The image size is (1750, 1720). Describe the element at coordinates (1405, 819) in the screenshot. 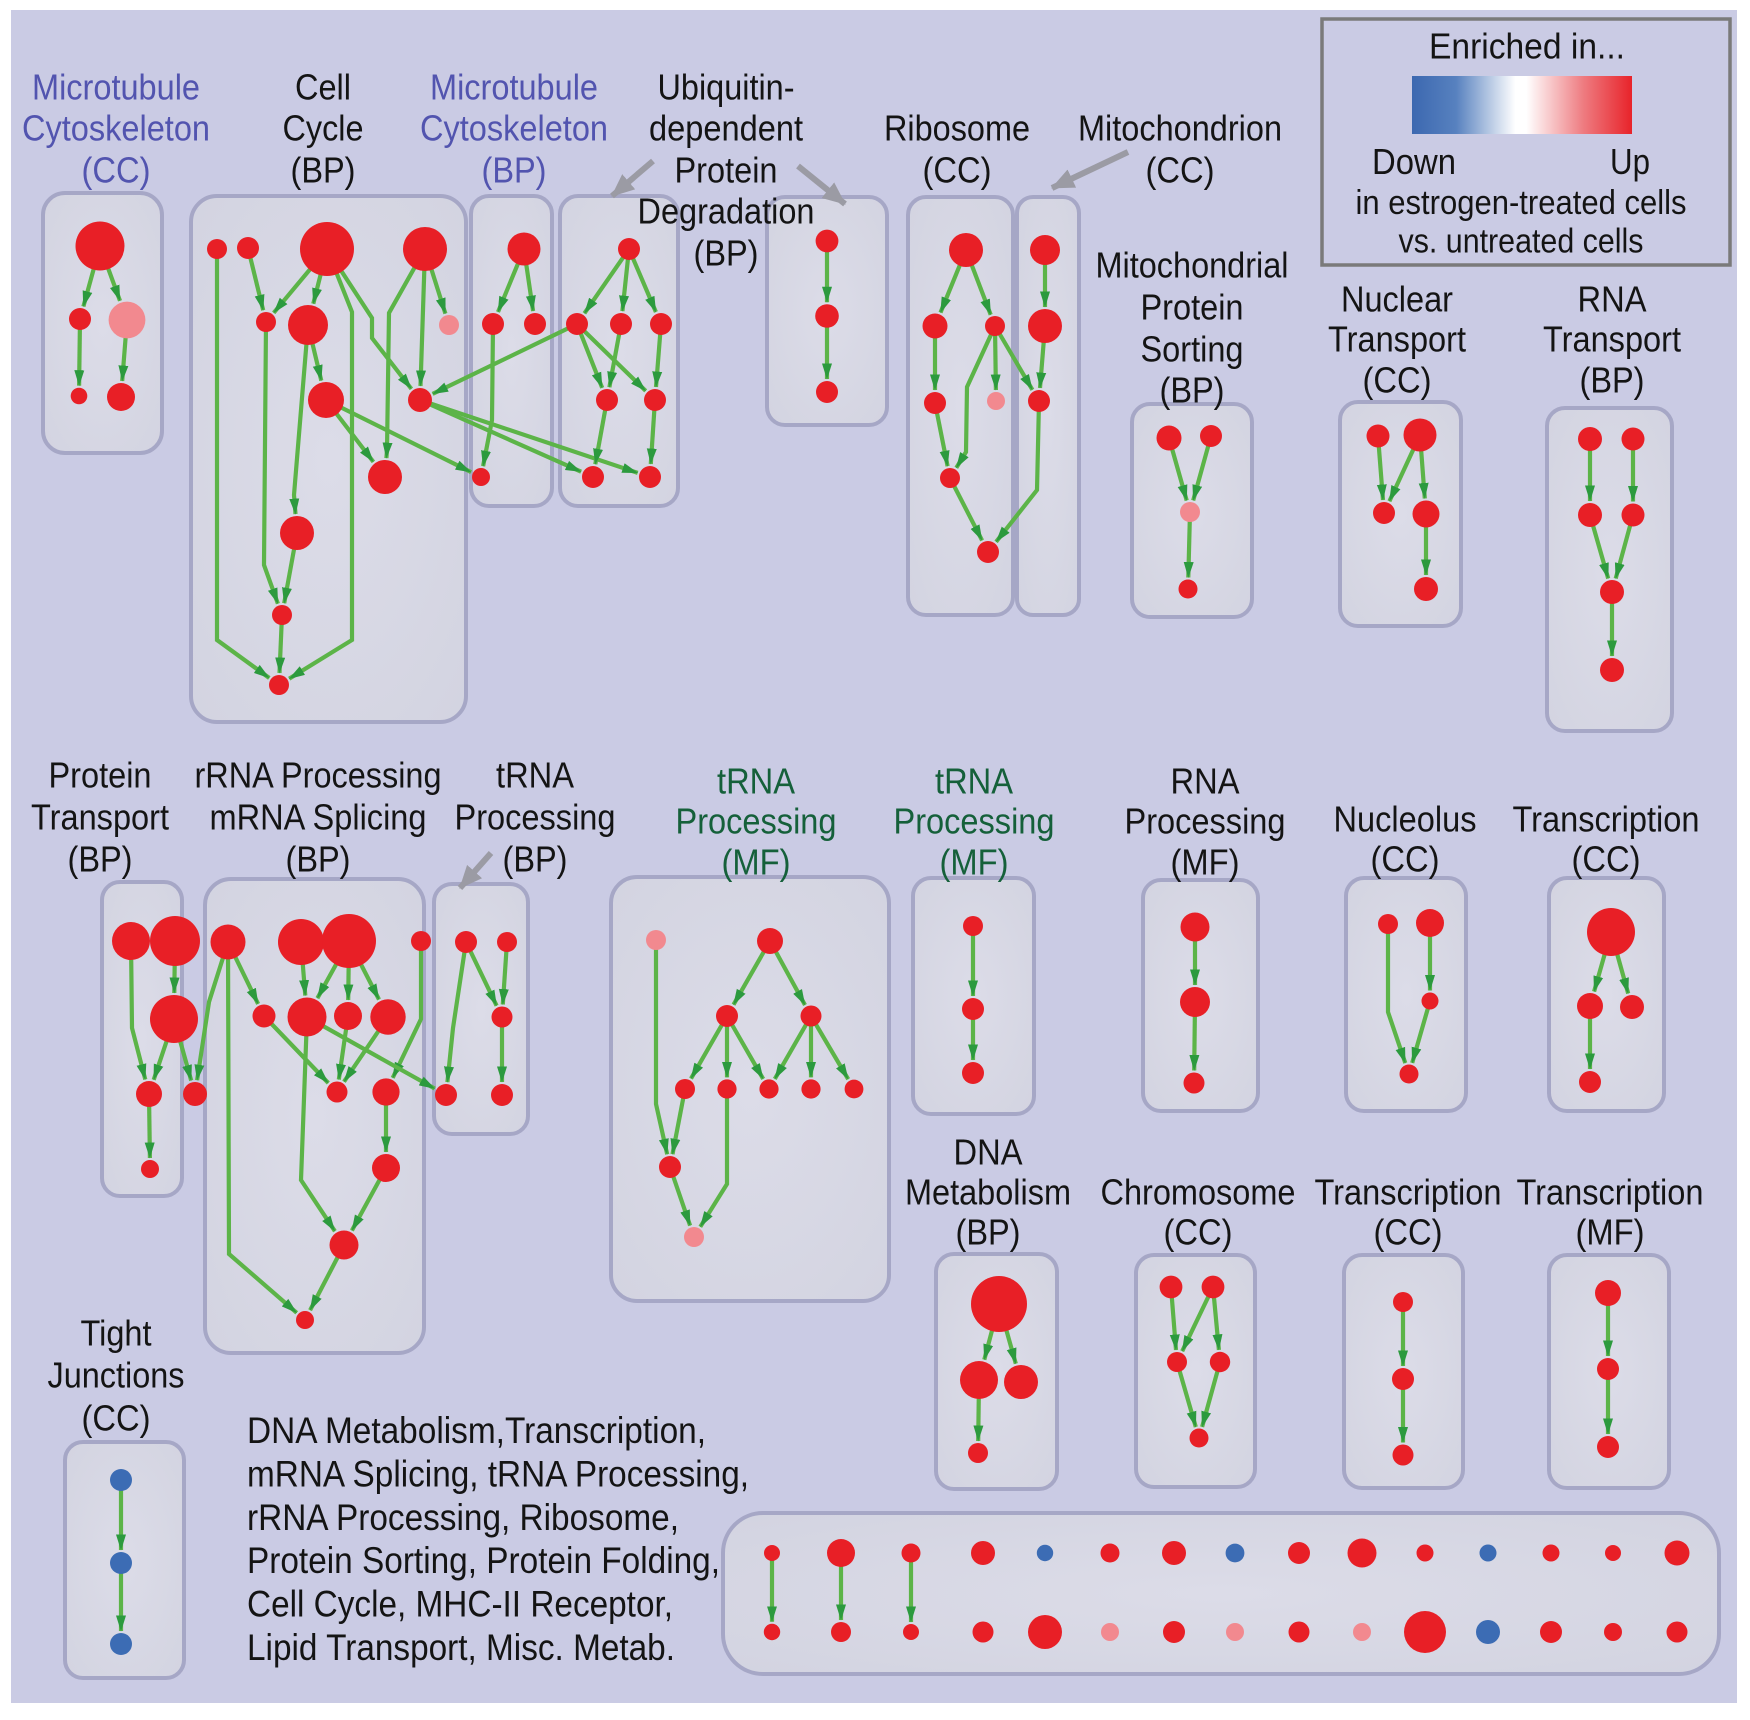

I see `svg-text: Nucleolus` at that location.